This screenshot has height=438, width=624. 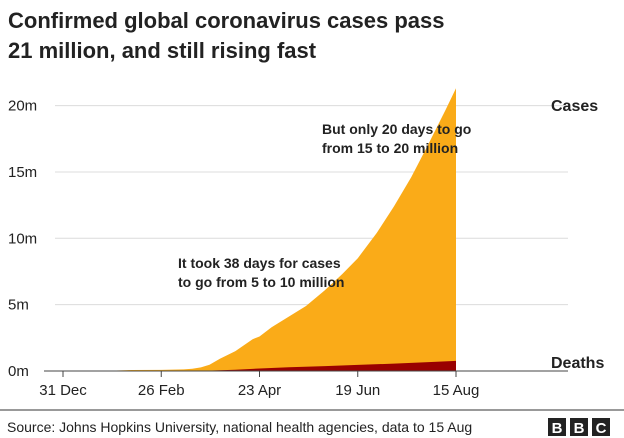 What do you see at coordinates (259, 390) in the screenshot?
I see `x-tick-label: 23 Apr` at bounding box center [259, 390].